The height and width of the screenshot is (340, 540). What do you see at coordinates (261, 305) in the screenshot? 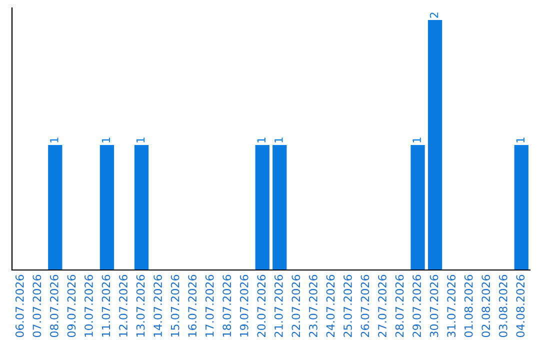
I see `x-tick-label: 20.07.2026` at bounding box center [261, 305].